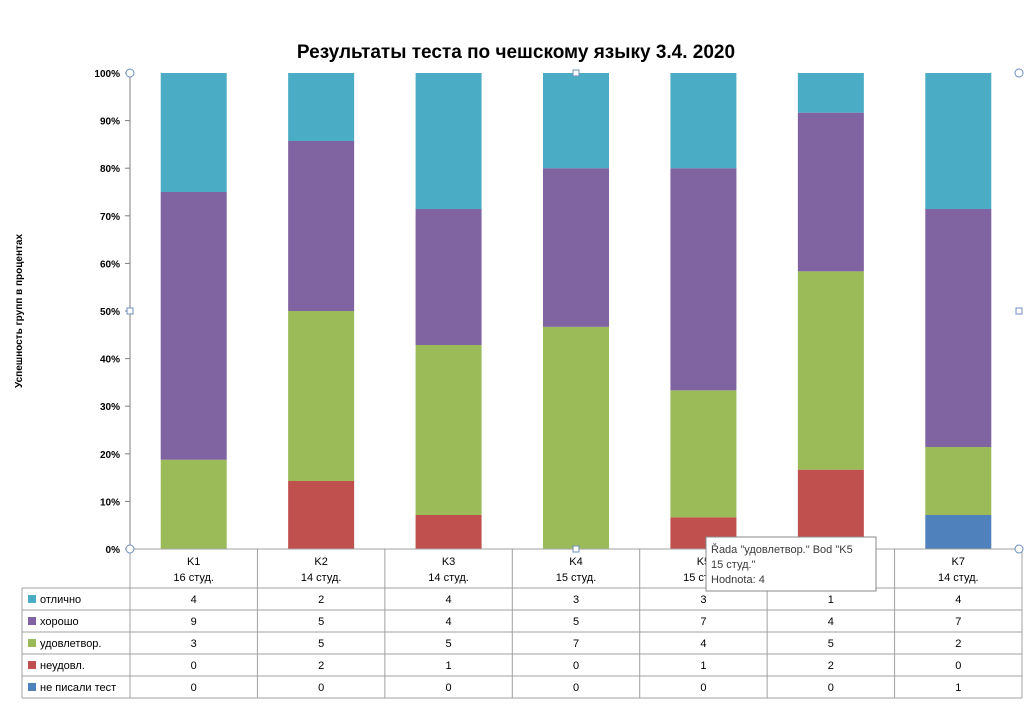 This screenshot has width=1024, height=718. I want to click on y-tick-label: 0%, so click(113, 550).